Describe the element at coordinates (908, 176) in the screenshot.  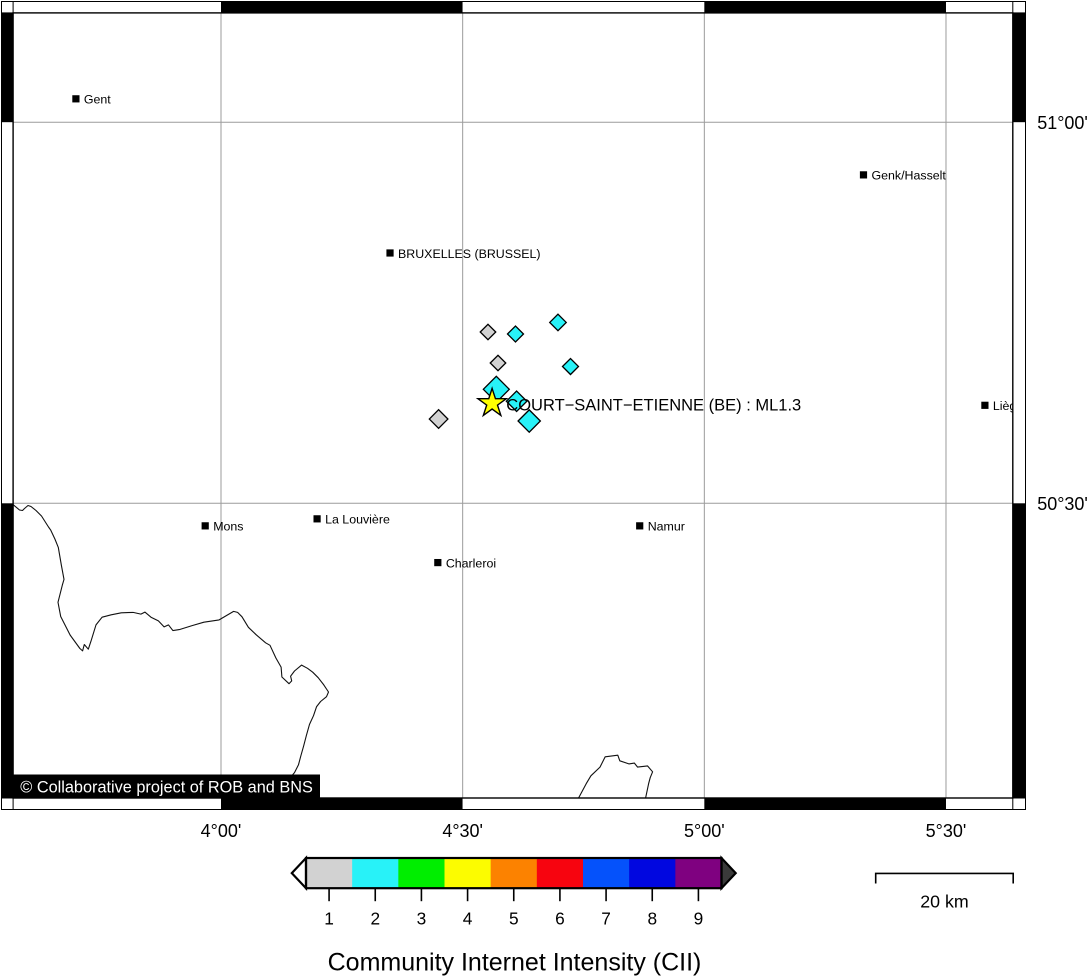
I see `city-label: Genk/Hasselt` at that location.